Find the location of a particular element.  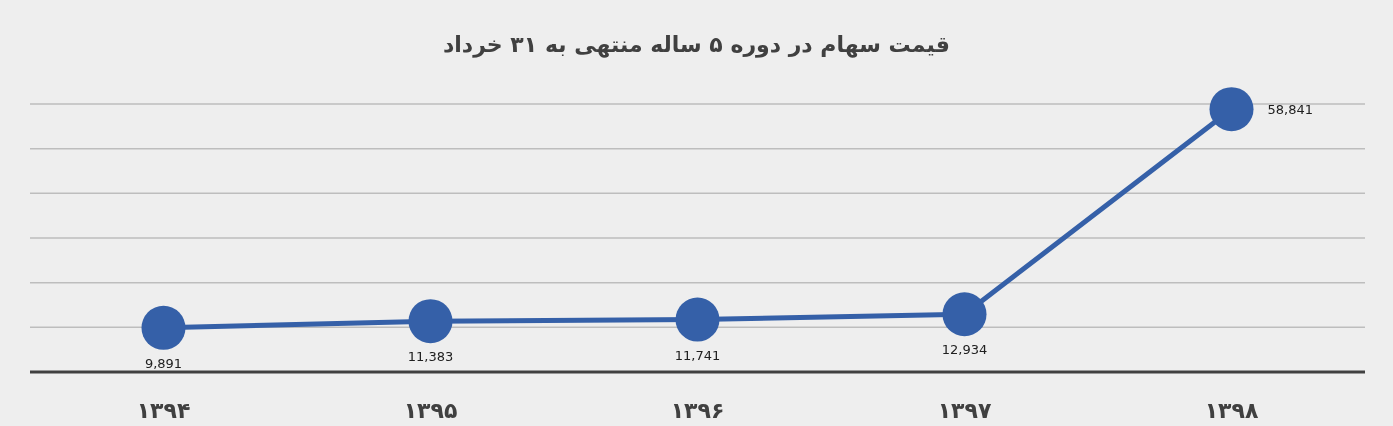

data-label: 58,841 is located at coordinates (1290, 110).